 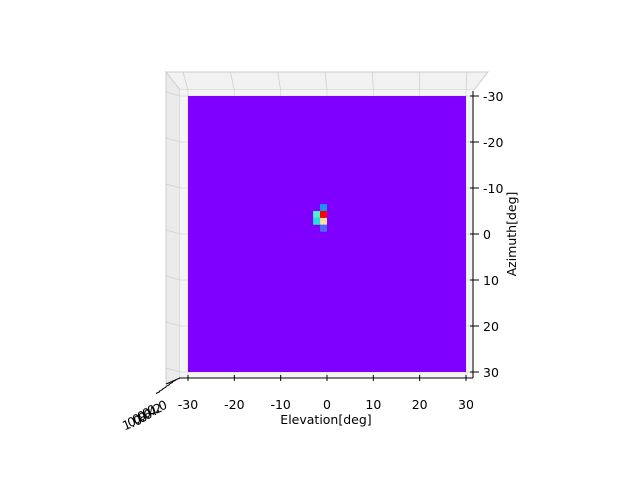 I want to click on z-tick-label: 0.6, so click(x=142, y=416).